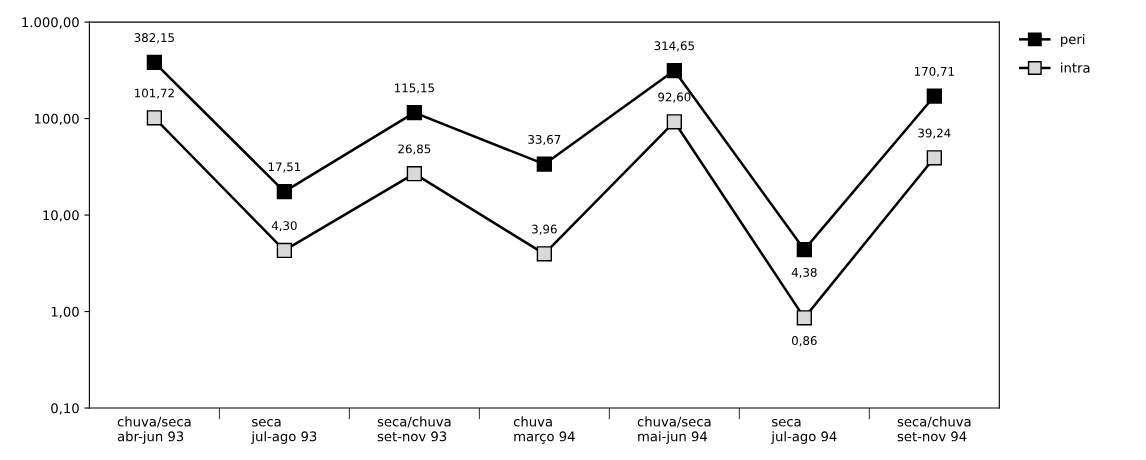 The image size is (1146, 460). I want to click on y-tick-label: 1,00, so click(65, 312).